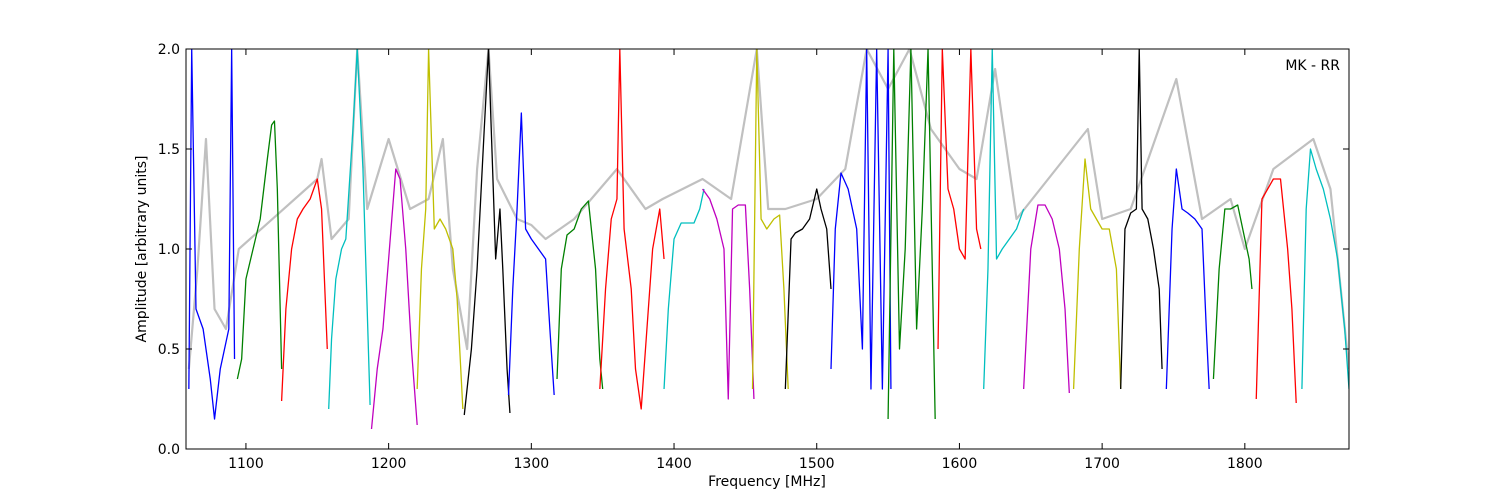 This screenshot has height=500, width=1500. Describe the element at coordinates (1312, 66) in the screenshot. I see `annotation: MK - RR` at that location.